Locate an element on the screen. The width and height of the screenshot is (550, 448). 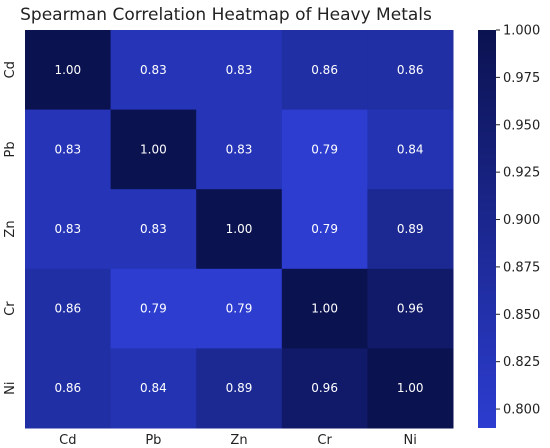
colorbar-tick-label: 0.950 is located at coordinates (521, 125).